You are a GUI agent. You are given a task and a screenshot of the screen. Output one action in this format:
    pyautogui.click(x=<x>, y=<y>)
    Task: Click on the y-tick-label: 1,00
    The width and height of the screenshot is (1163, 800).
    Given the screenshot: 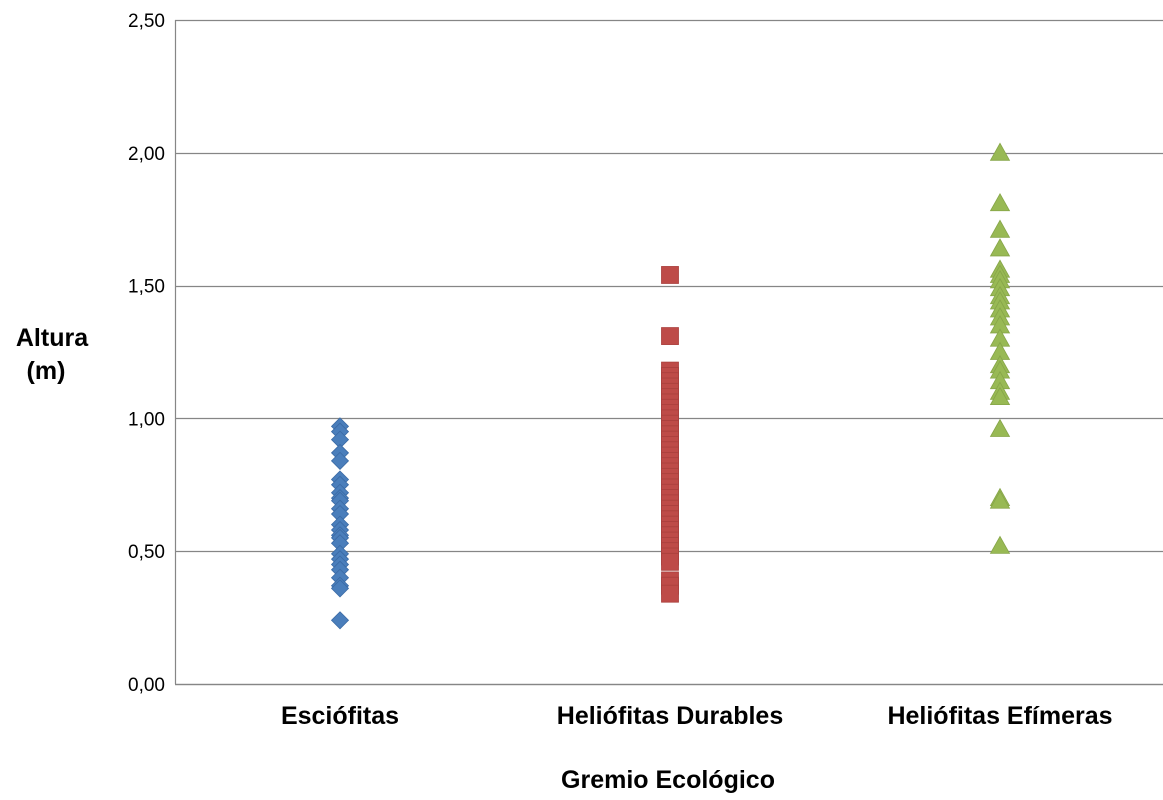 What is the action you would take?
    pyautogui.click(x=146, y=419)
    